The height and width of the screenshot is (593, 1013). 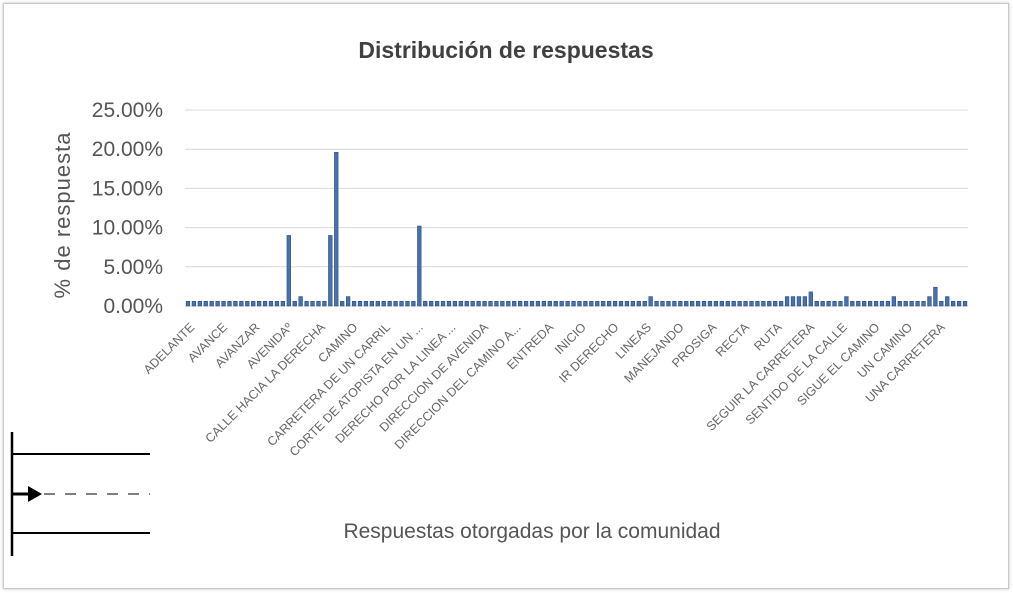 I want to click on y-tick-label: 5.00%, so click(x=133, y=267).